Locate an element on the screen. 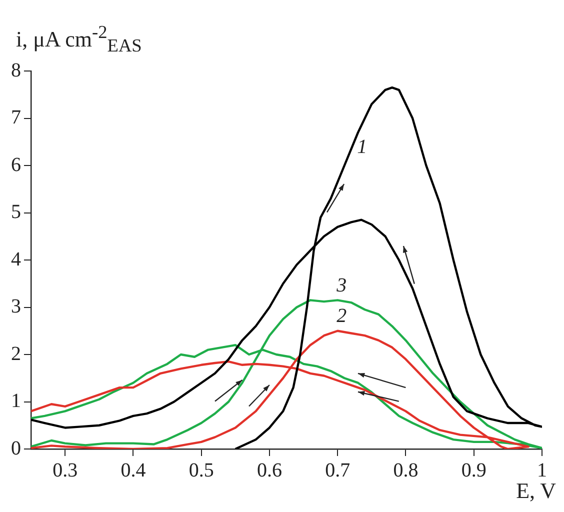 The image size is (564, 512). x-tick-label: 0.9 is located at coordinates (473, 470).